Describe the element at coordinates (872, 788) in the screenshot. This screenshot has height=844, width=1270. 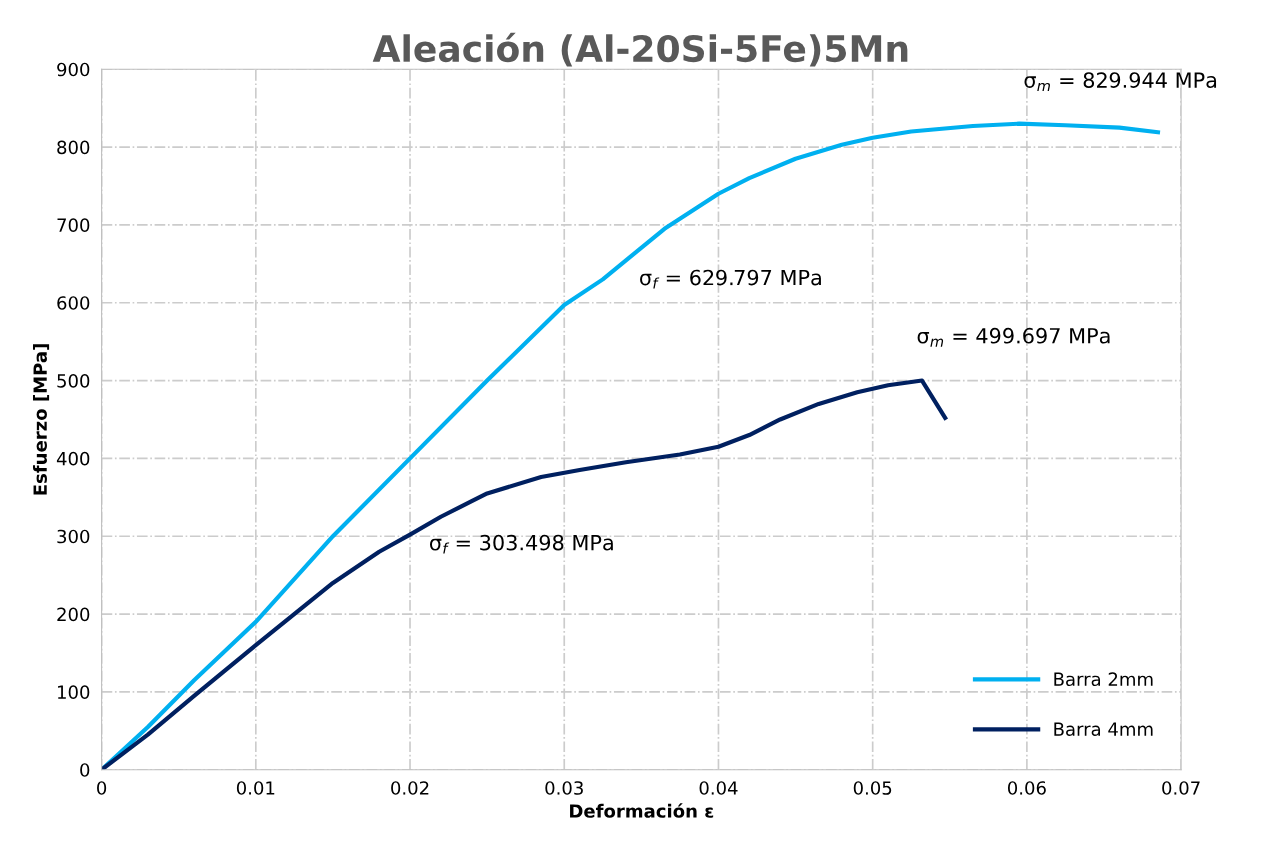
I see `x-tick-label: 0.05` at that location.